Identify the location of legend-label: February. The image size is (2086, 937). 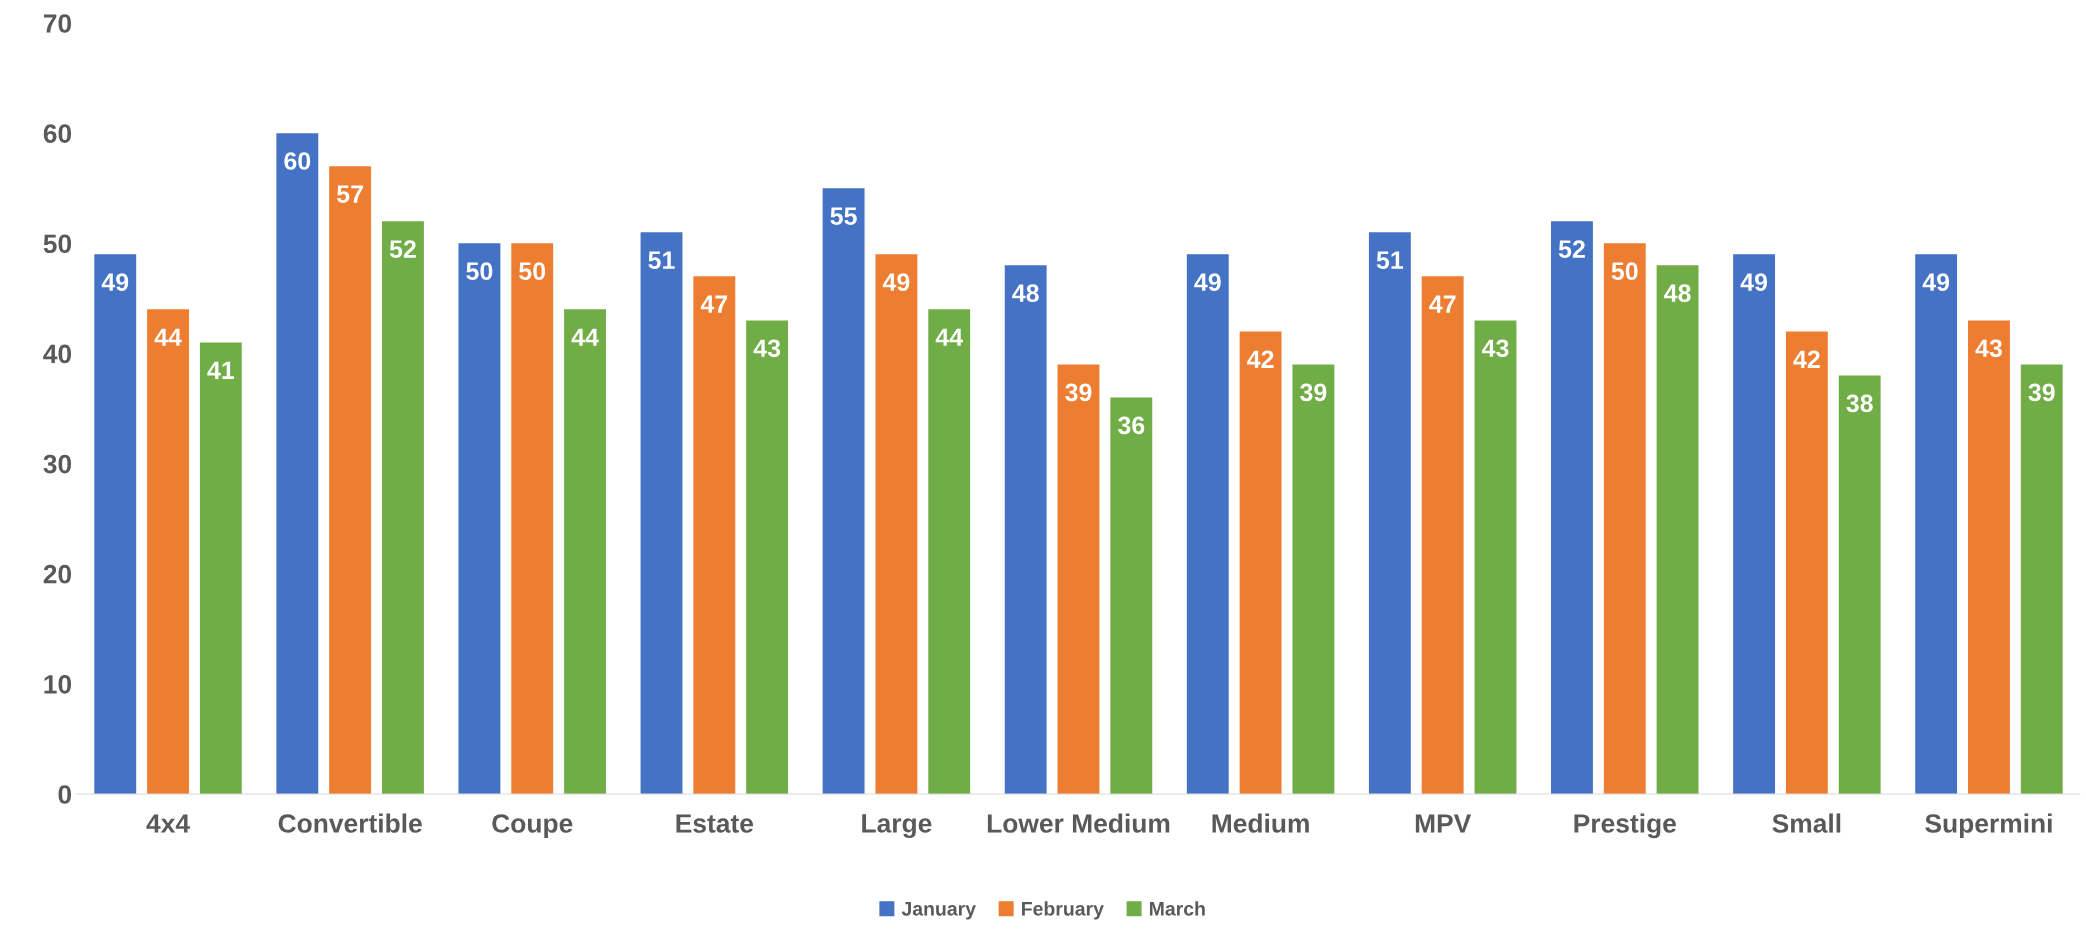
(1063, 910).